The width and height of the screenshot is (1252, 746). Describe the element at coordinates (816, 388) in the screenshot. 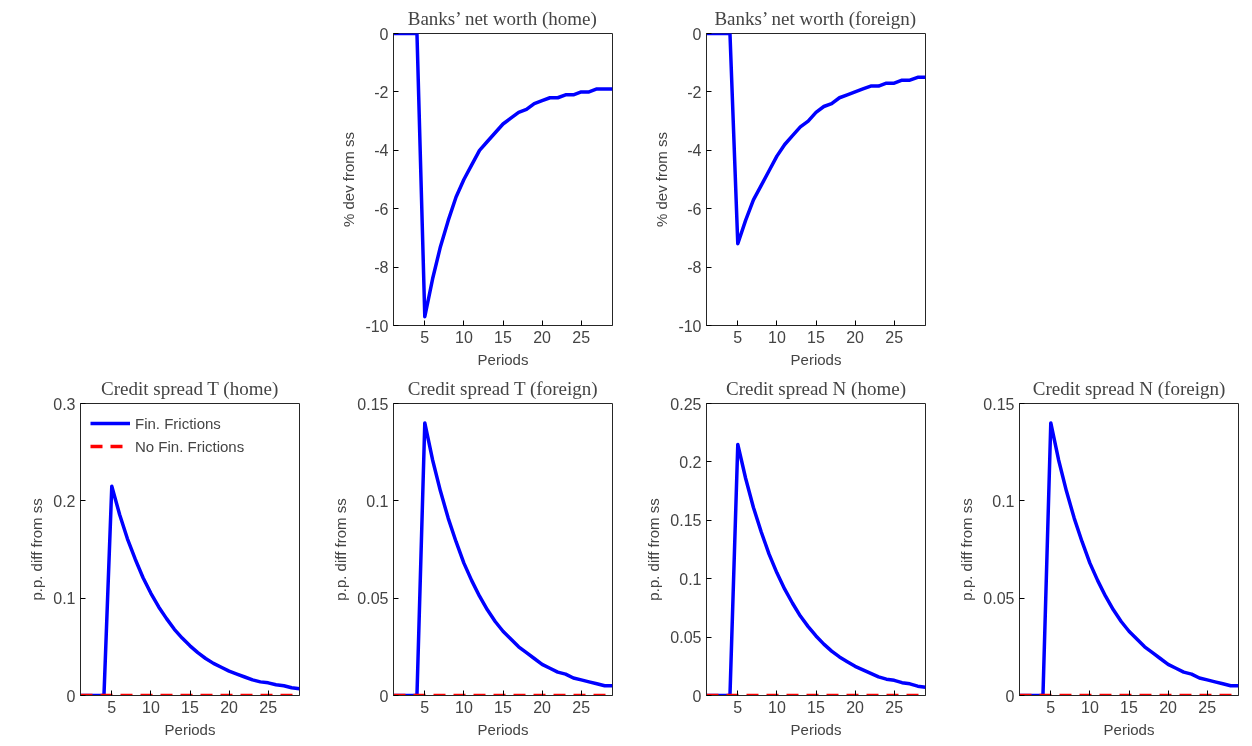

I see `chart-title: Credit spread N (home)` at that location.